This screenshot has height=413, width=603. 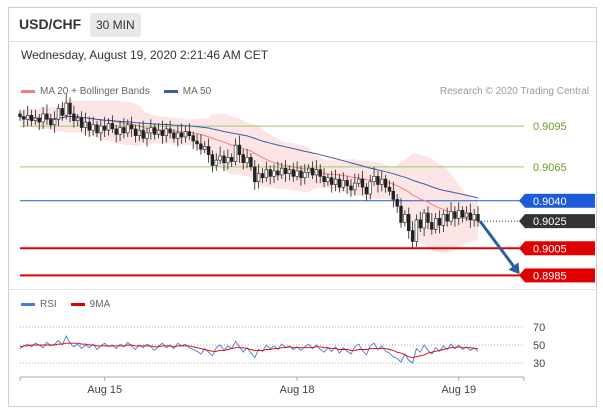 What do you see at coordinates (28, 91) in the screenshot?
I see `ma20-swatch` at bounding box center [28, 91].